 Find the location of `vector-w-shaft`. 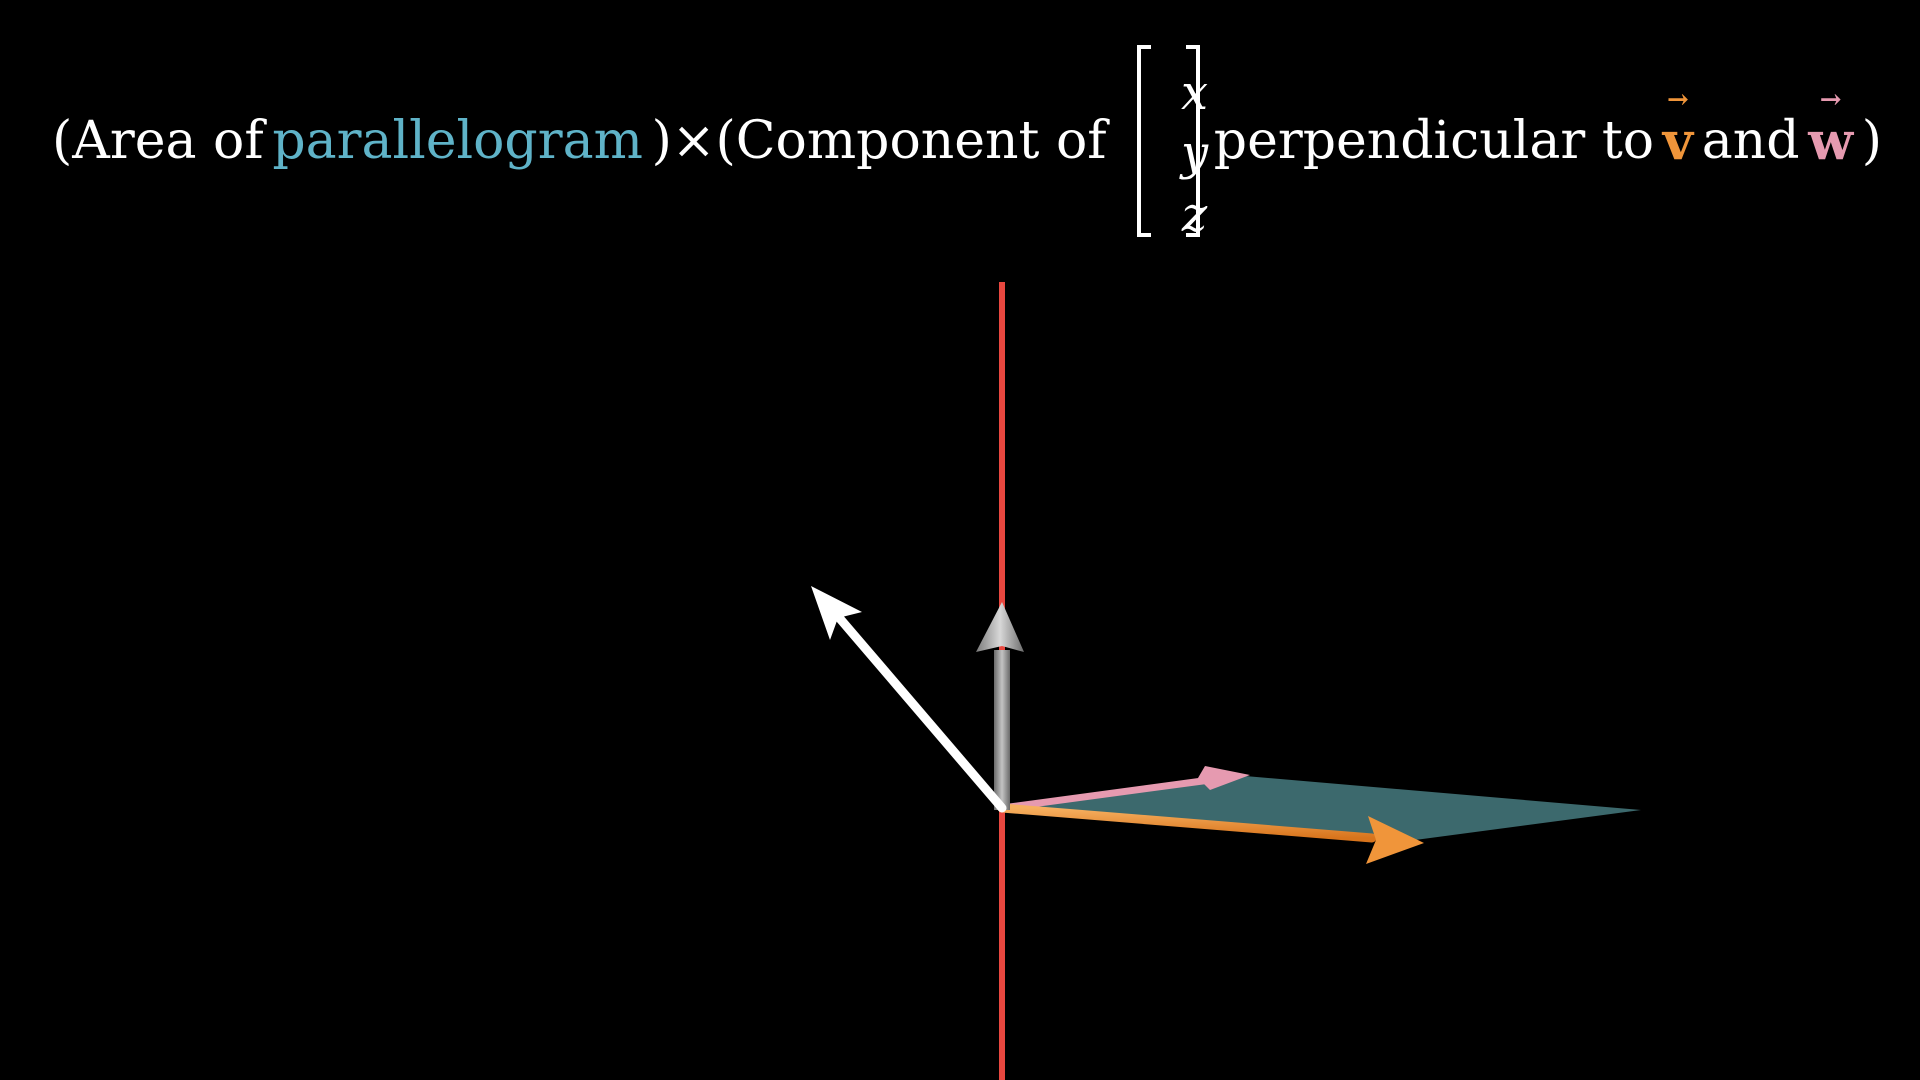

vector-w-shaft is located at coordinates (1106, 794).